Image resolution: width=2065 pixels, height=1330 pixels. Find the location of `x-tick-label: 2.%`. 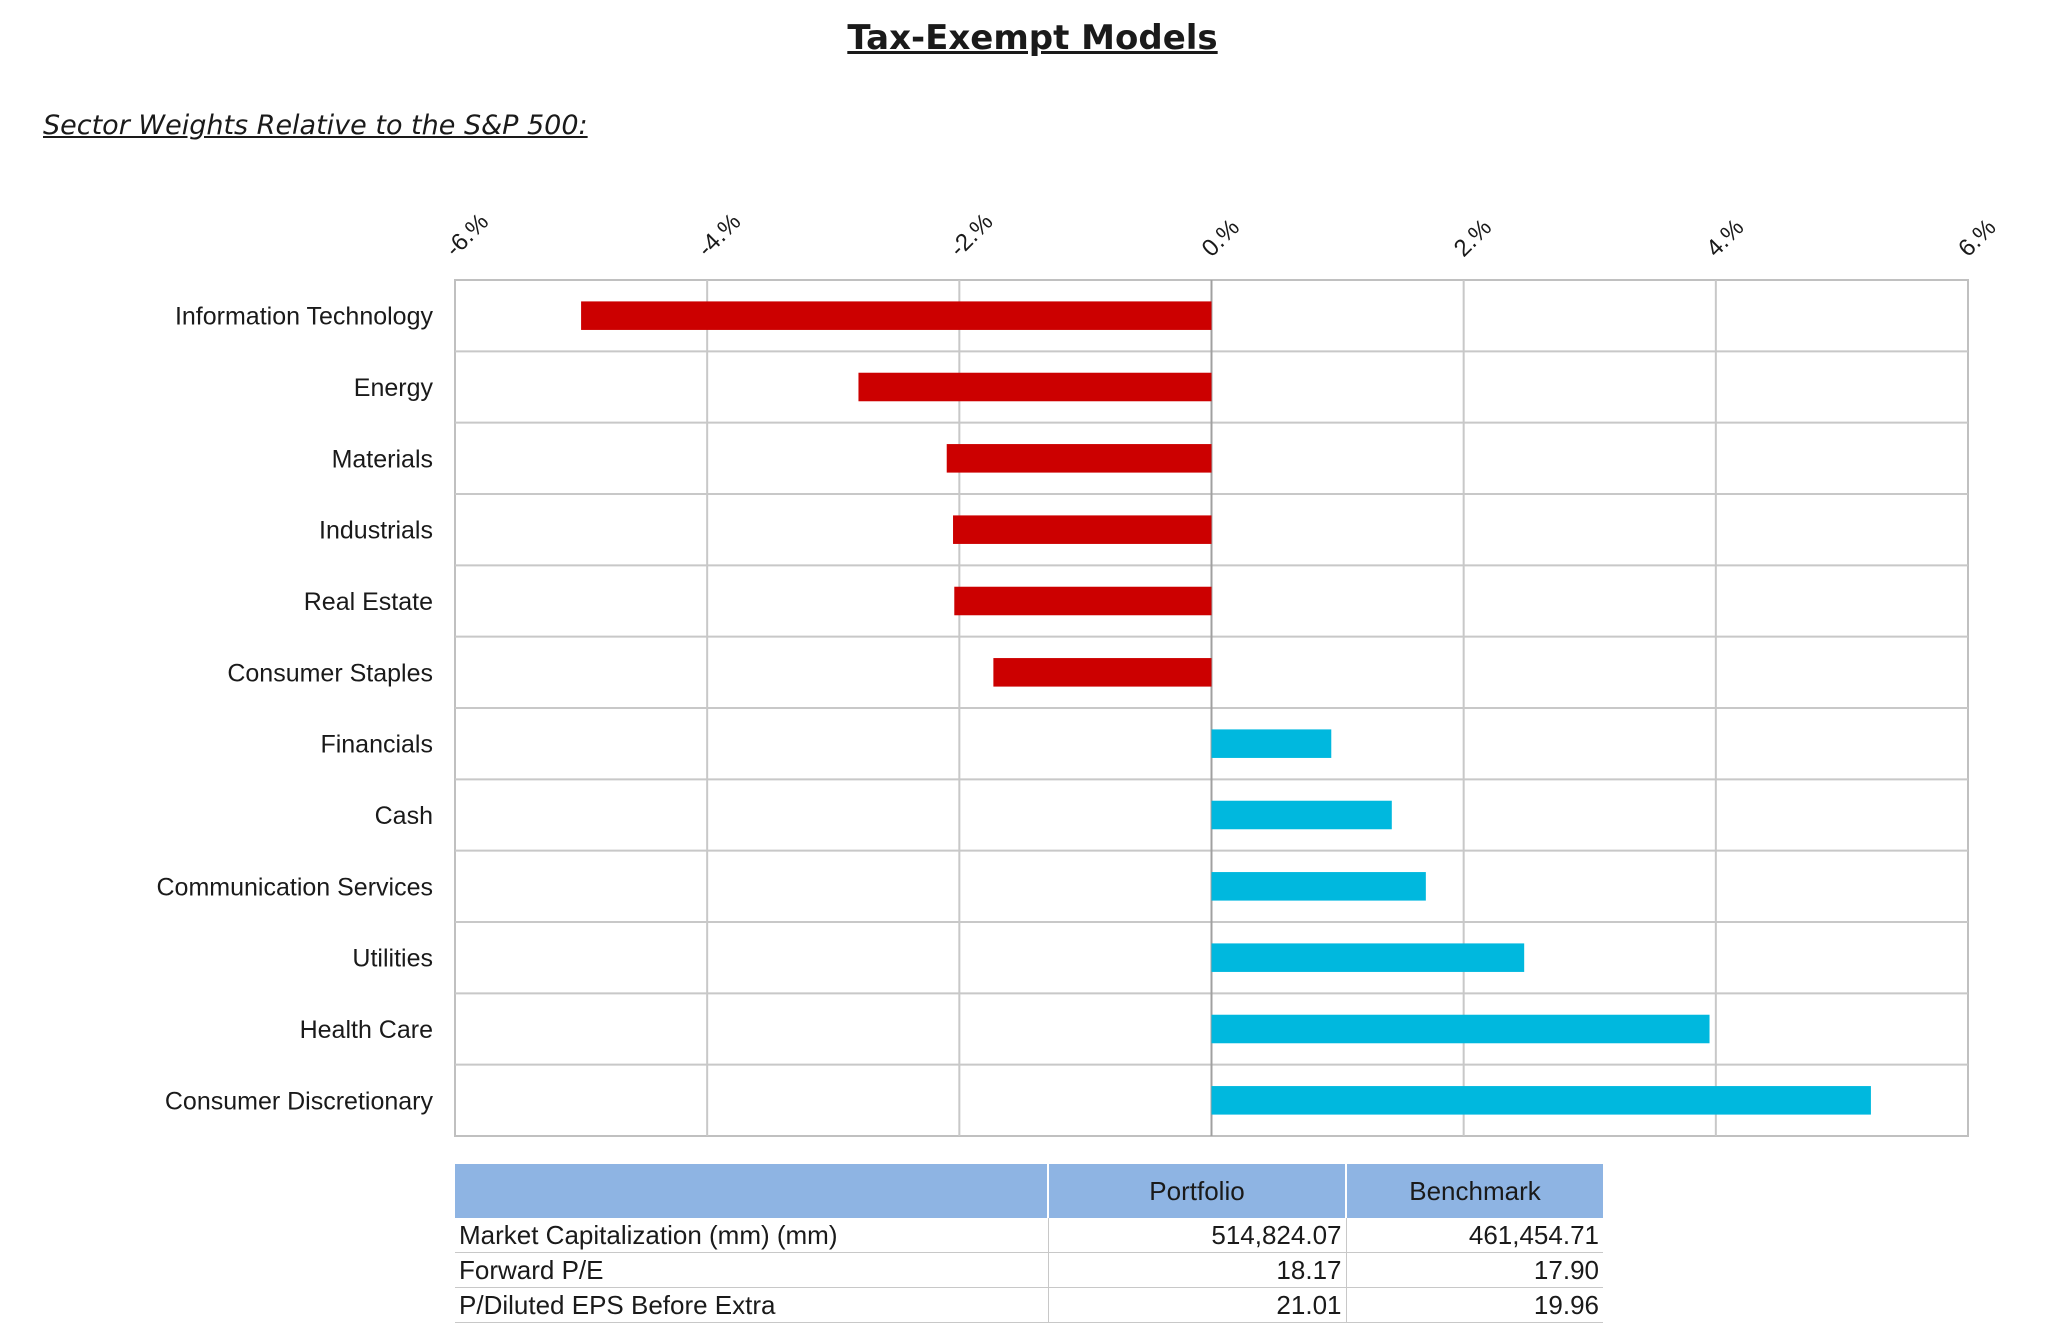

x-tick-label: 2.% is located at coordinates (1473, 238).